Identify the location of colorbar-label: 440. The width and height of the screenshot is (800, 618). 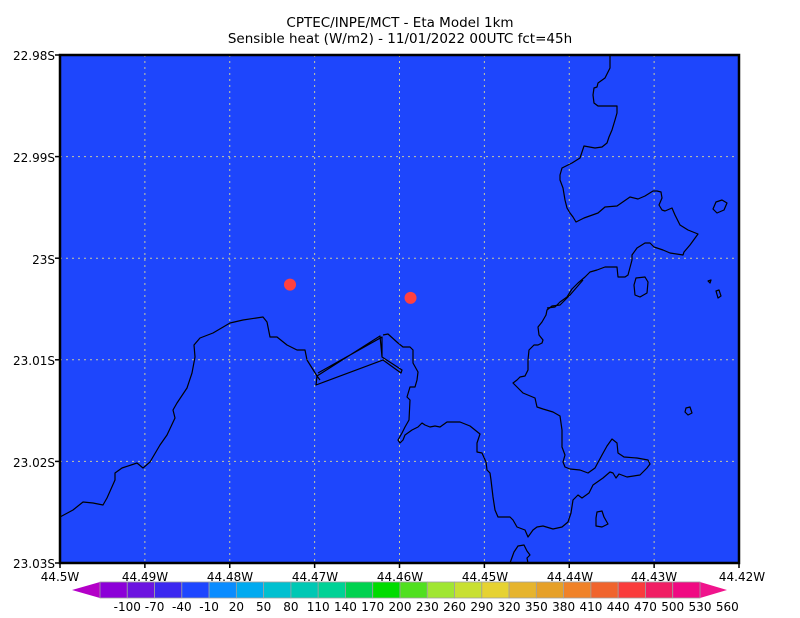
(618, 607).